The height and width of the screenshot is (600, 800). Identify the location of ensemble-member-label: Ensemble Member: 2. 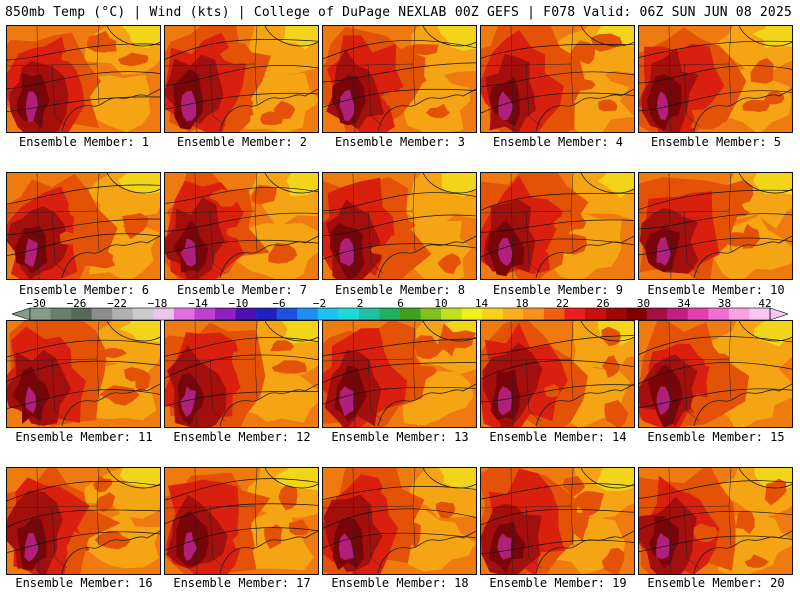
(242, 142).